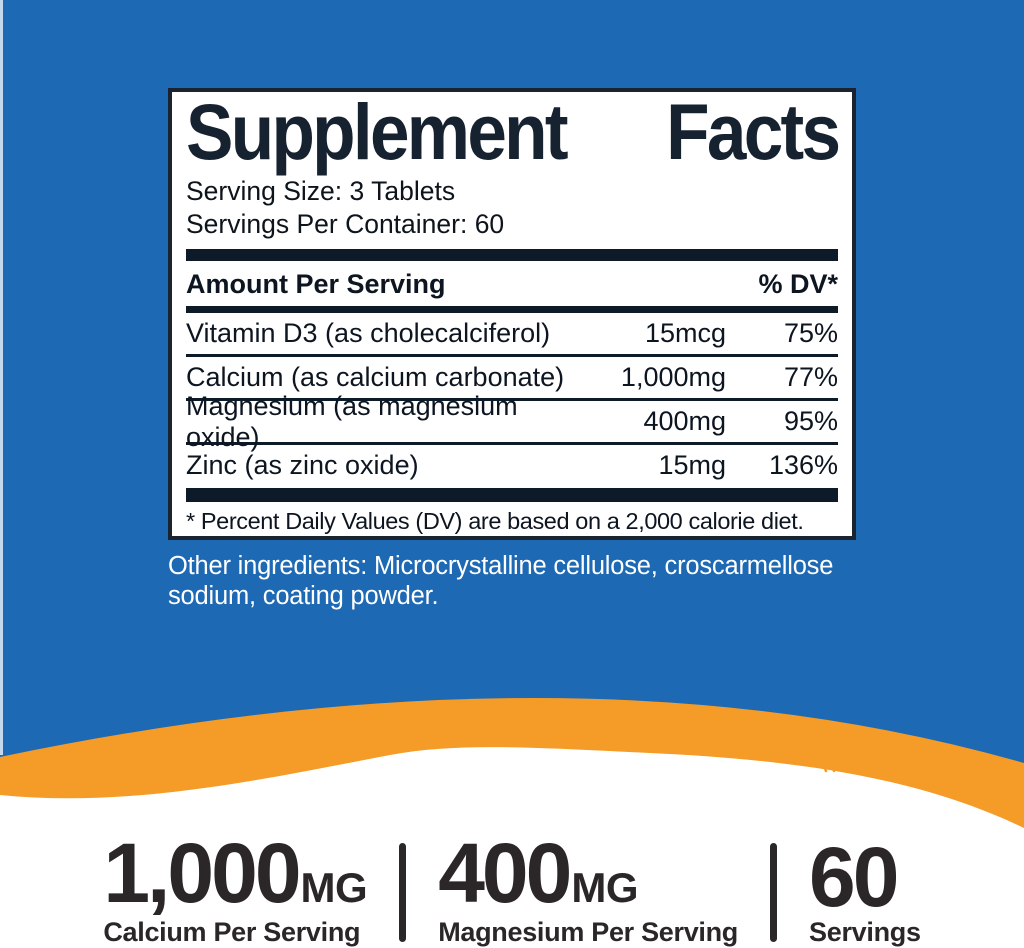 The image size is (1024, 948). I want to click on nutrient-amount: 15mg, so click(692, 465).